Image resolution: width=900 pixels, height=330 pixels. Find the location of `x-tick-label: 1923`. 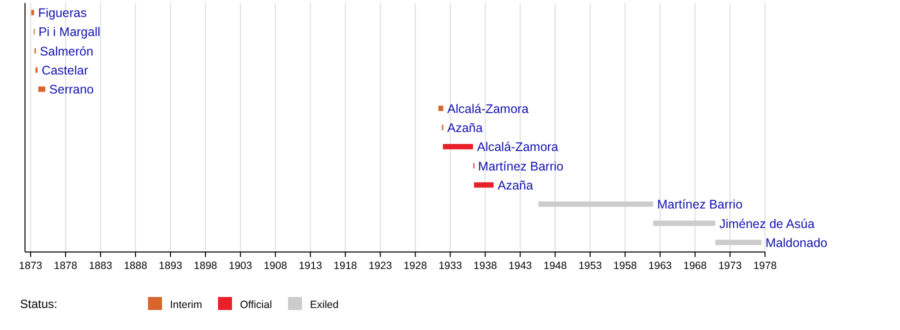

x-tick-label: 1923 is located at coordinates (380, 266).